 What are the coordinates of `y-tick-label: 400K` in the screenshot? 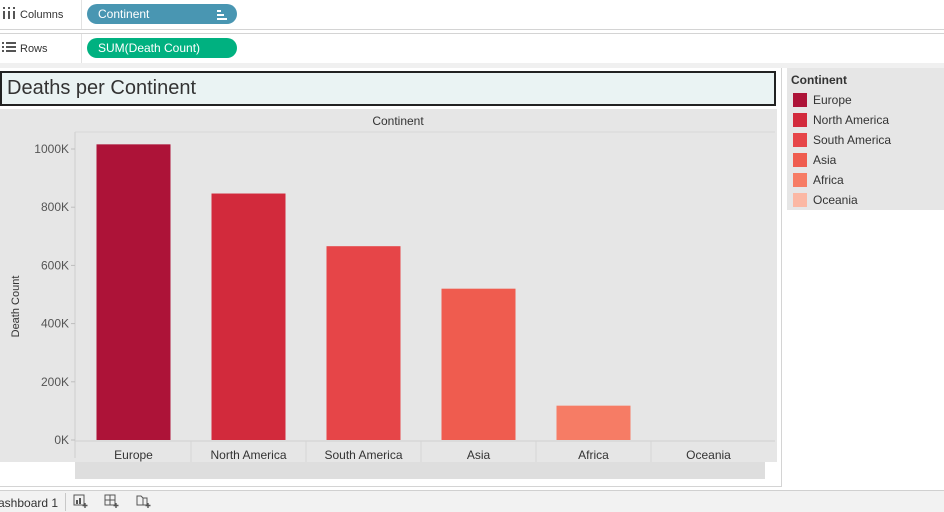 It's located at (55, 324).